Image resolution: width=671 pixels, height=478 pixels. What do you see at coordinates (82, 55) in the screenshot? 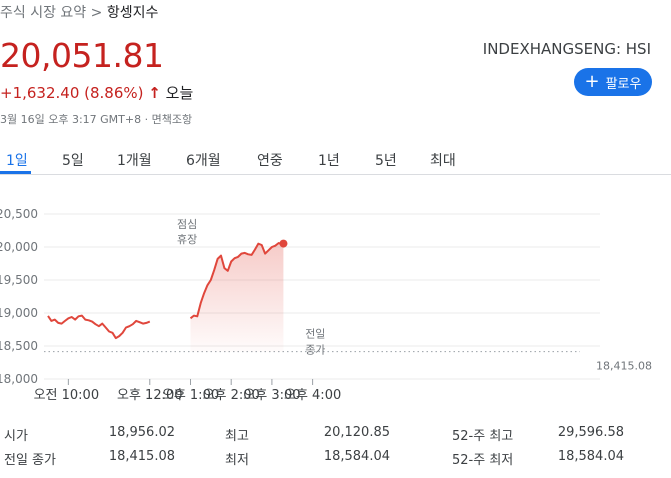
I see `current-price: 20,051.81` at bounding box center [82, 55].